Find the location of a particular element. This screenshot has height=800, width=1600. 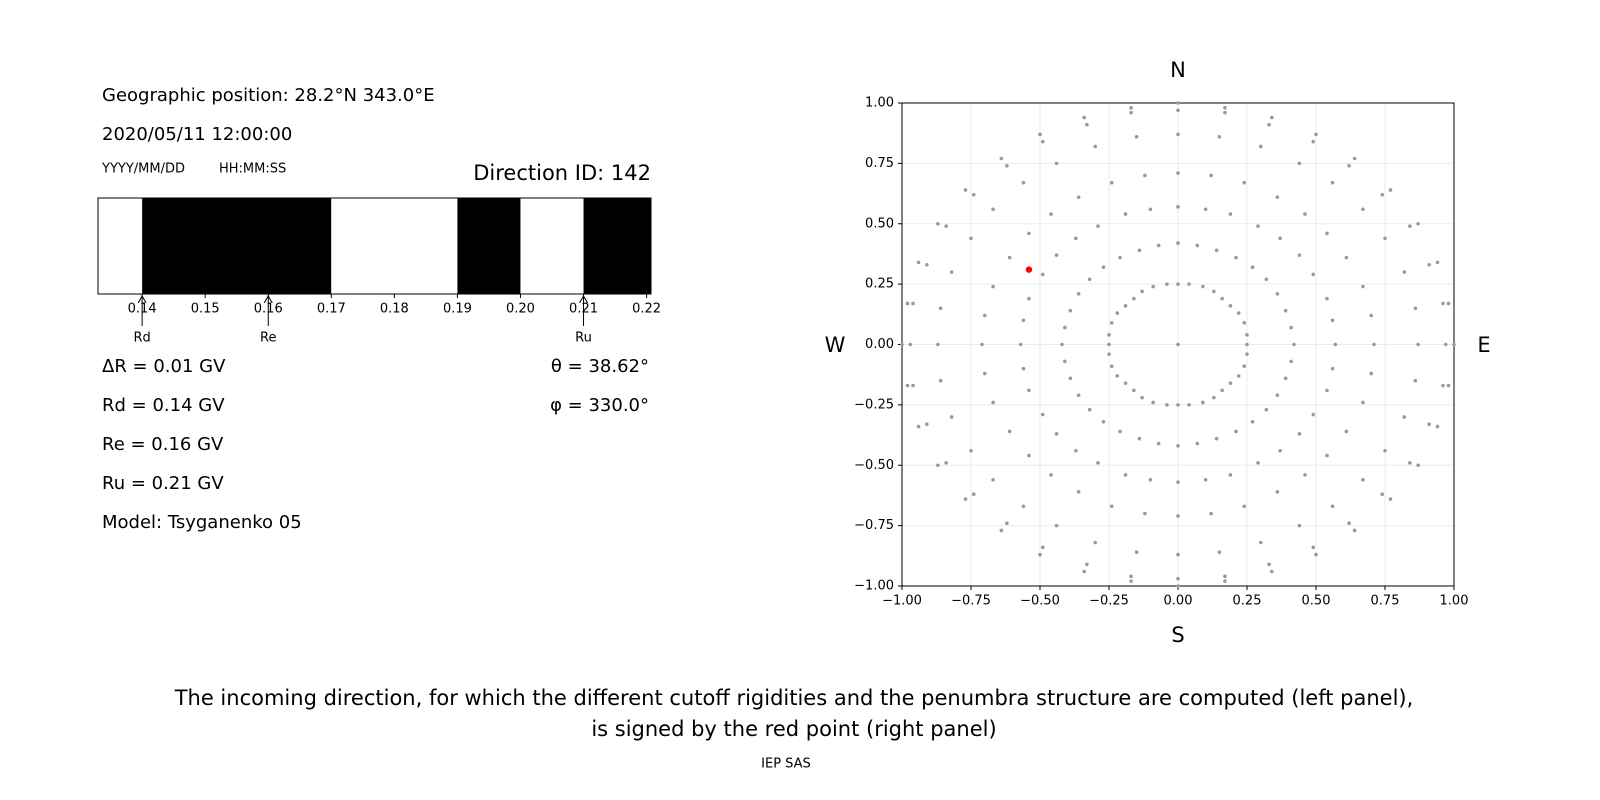

phi: φ = 330.0° is located at coordinates (599, 405).